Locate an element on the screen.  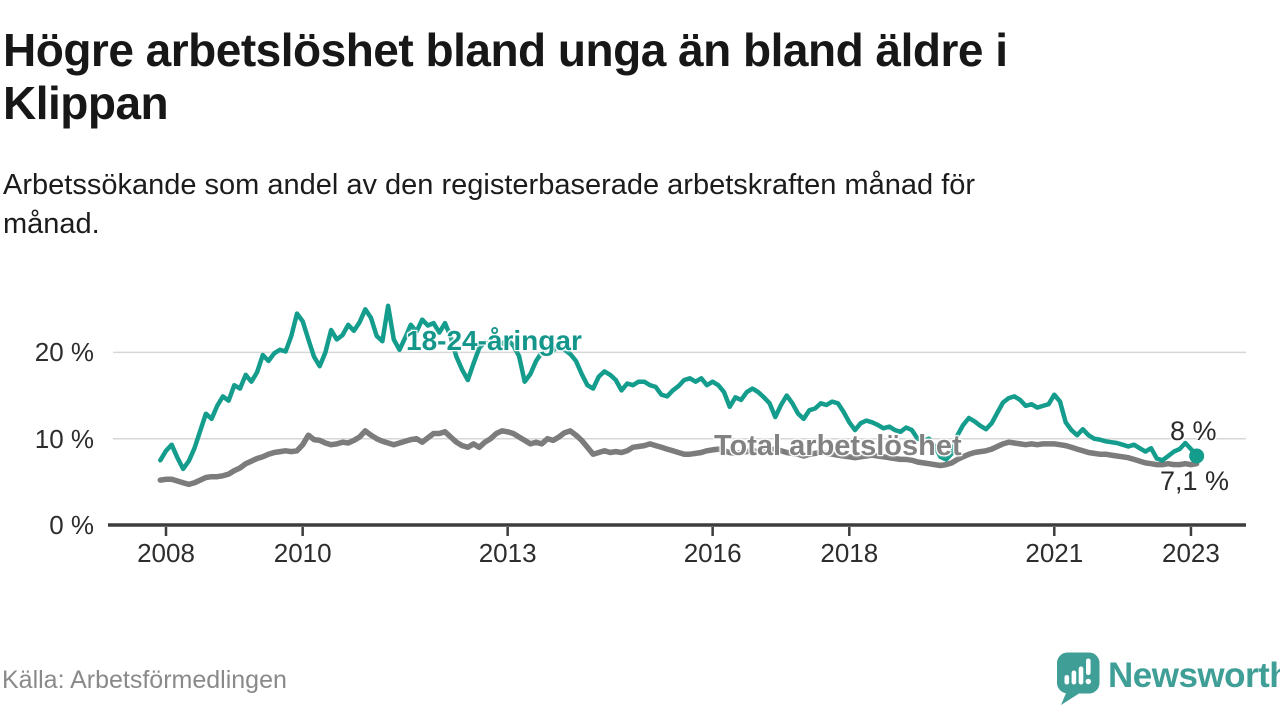
newsworthy-wordmark: Newsworthy is located at coordinates (1194, 675).